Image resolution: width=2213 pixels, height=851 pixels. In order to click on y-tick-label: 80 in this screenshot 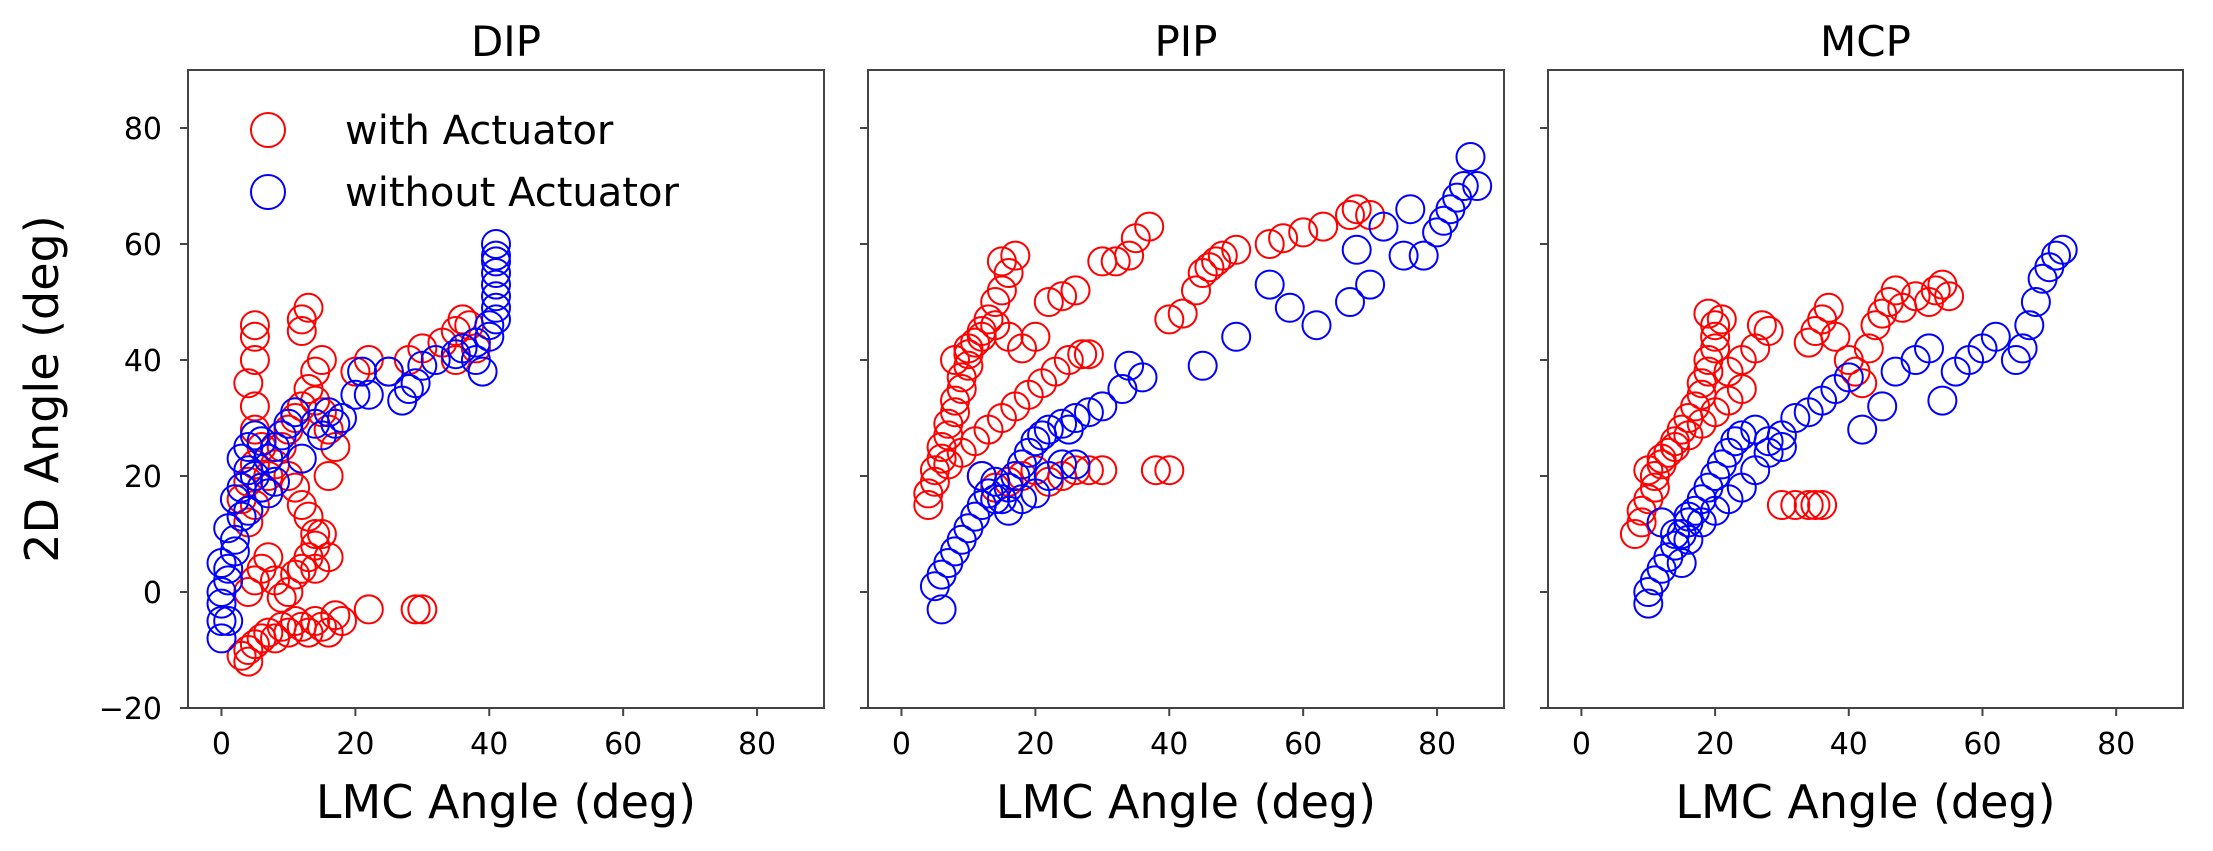, I will do `click(143, 129)`.